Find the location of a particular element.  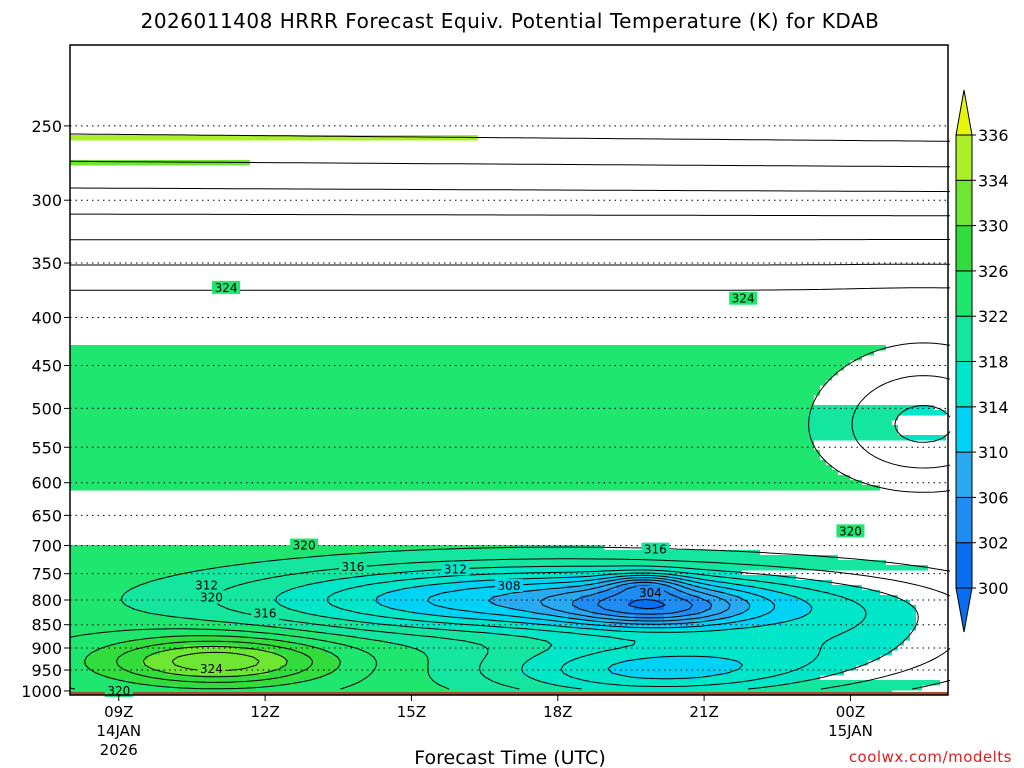

contour-label: 320 is located at coordinates (304, 545).